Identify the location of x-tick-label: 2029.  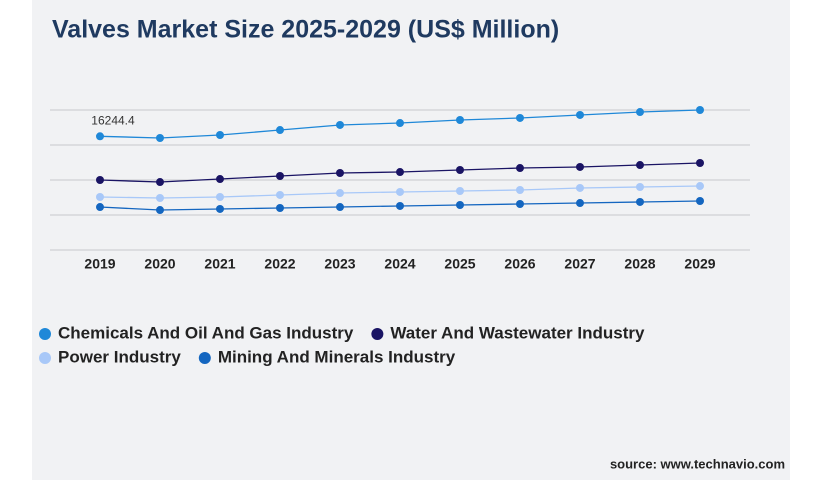
(699, 264).